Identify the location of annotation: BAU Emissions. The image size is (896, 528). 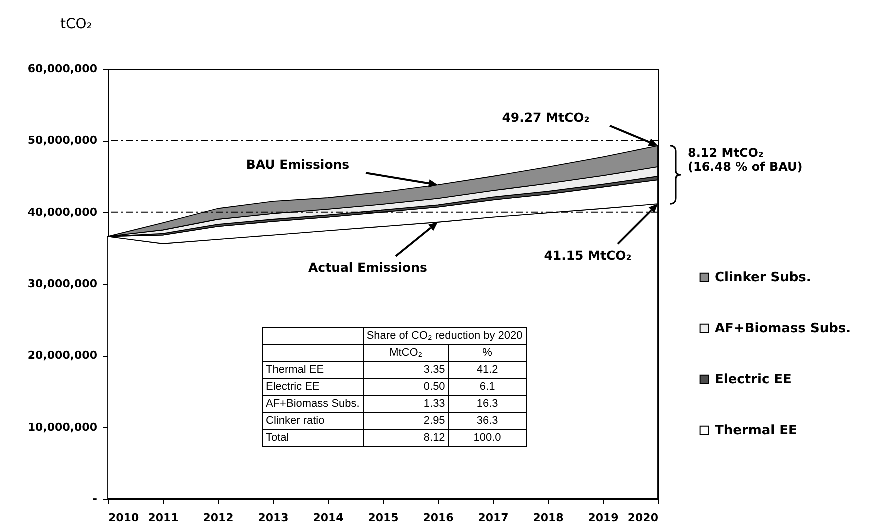
(298, 164).